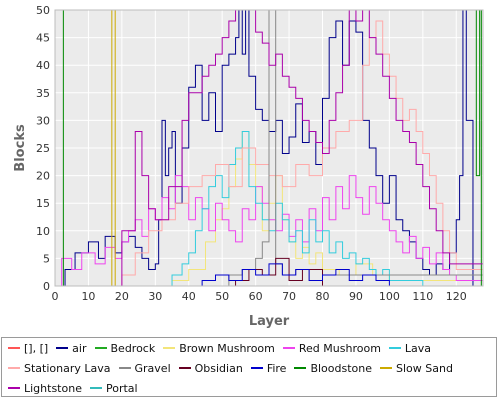 This screenshot has width=500, height=400. I want to click on legend-label: Bedrock, so click(133, 348).